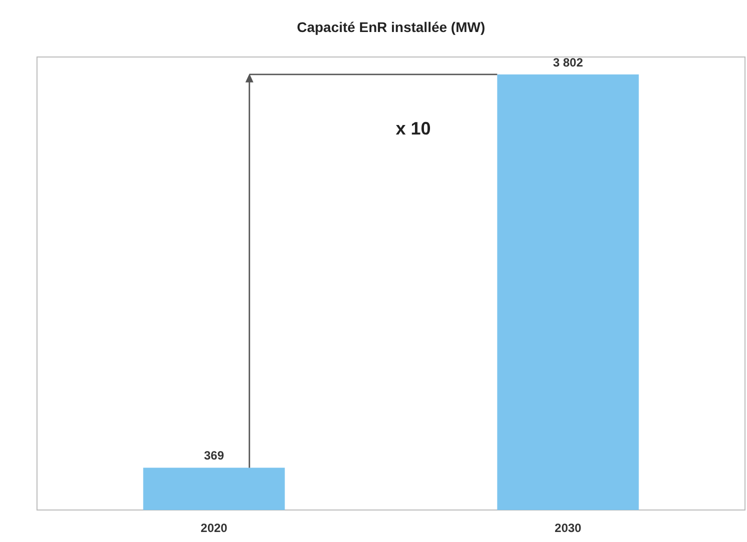 This screenshot has width=747, height=542. What do you see at coordinates (413, 128) in the screenshot?
I see `annotation: x 10` at bounding box center [413, 128].